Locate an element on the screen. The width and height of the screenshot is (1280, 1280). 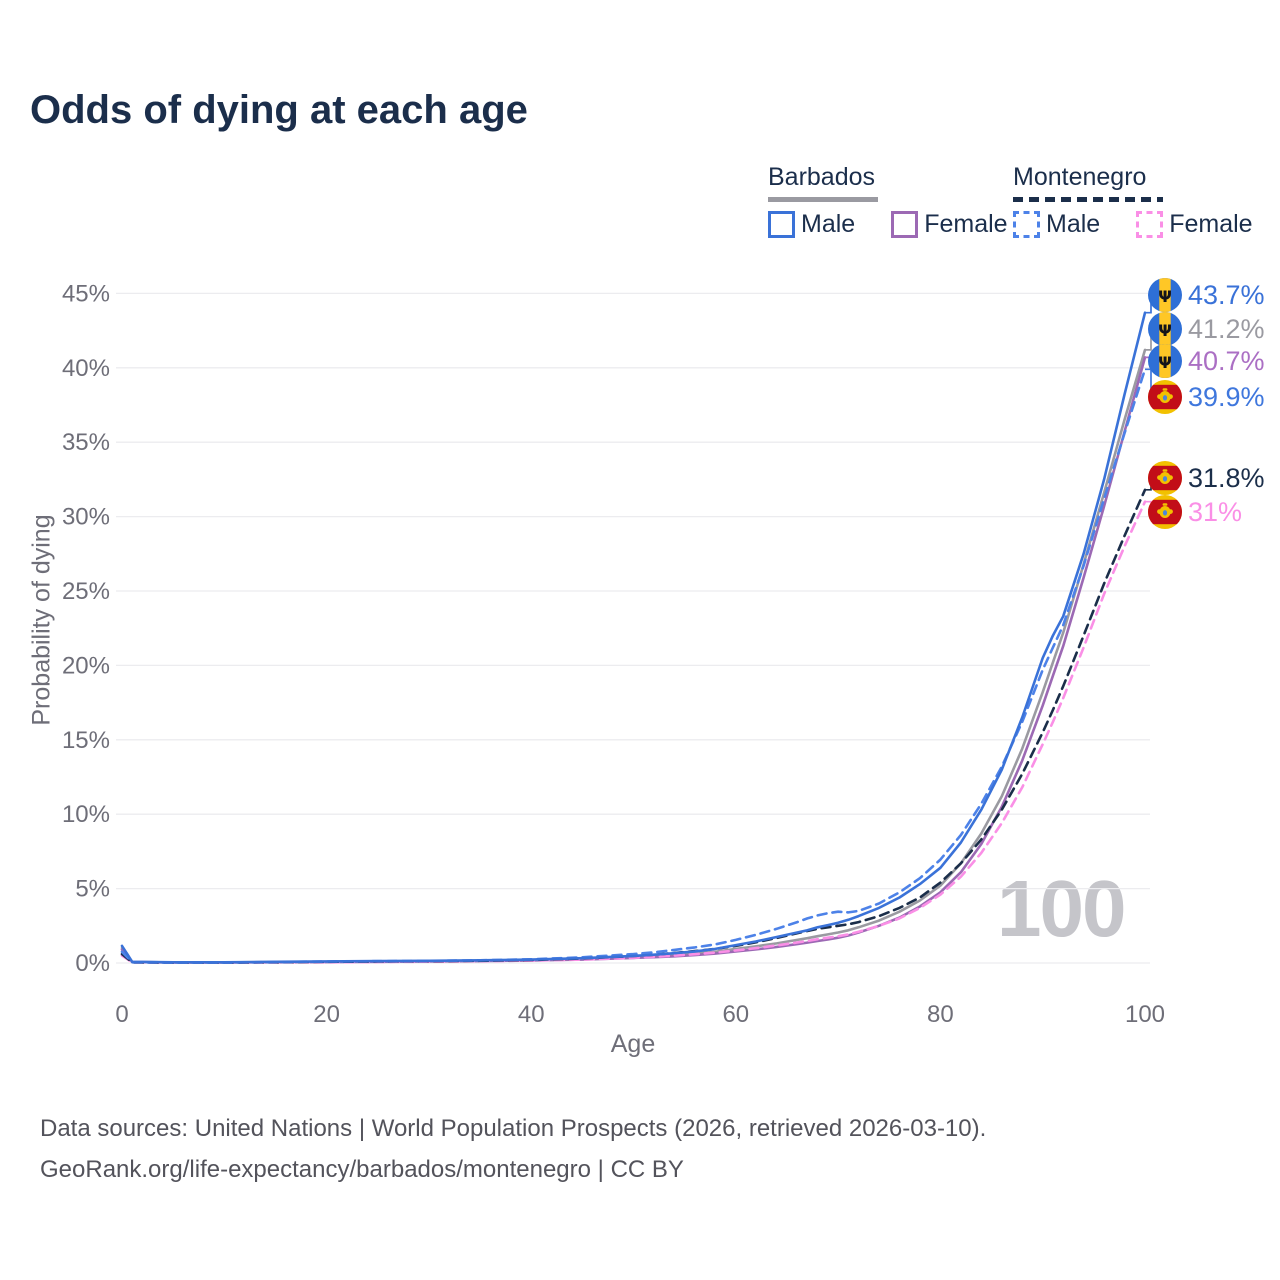
legend-swatch-montenegro-male-icon is located at coordinates (1026, 224).